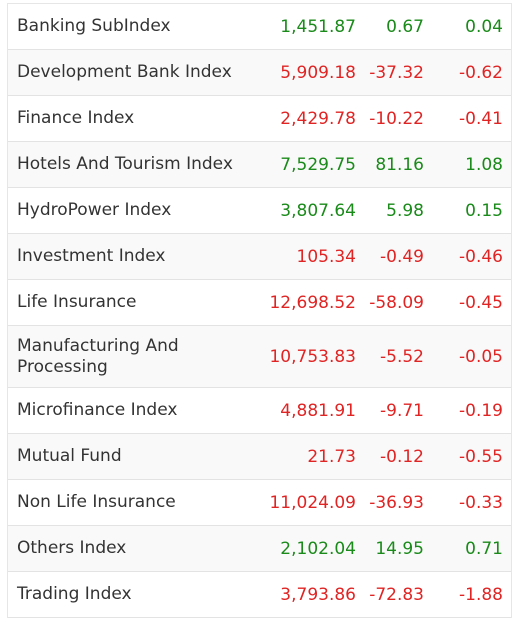  Describe the element at coordinates (97, 410) in the screenshot. I see `index-name: Microfinance Index` at that location.